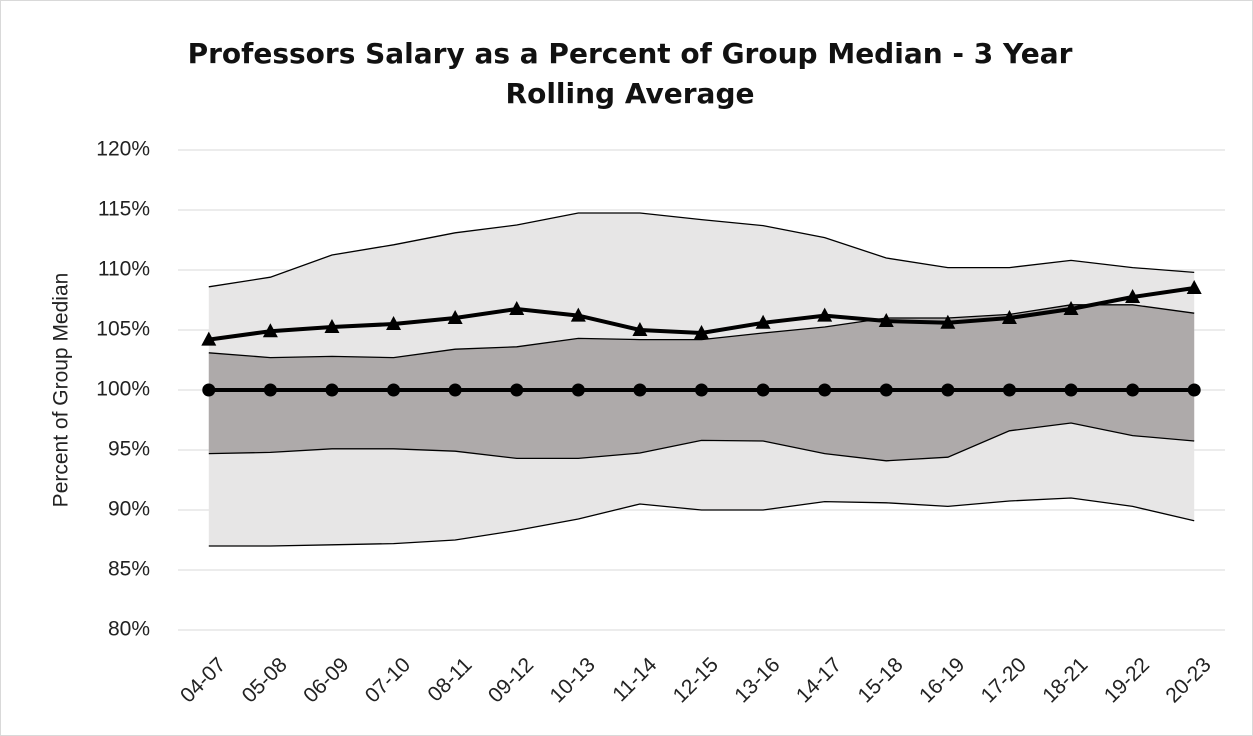 This screenshot has width=1253, height=736. Describe the element at coordinates (61, 390) in the screenshot. I see `y-axis-label: Percent of Group Median` at that location.